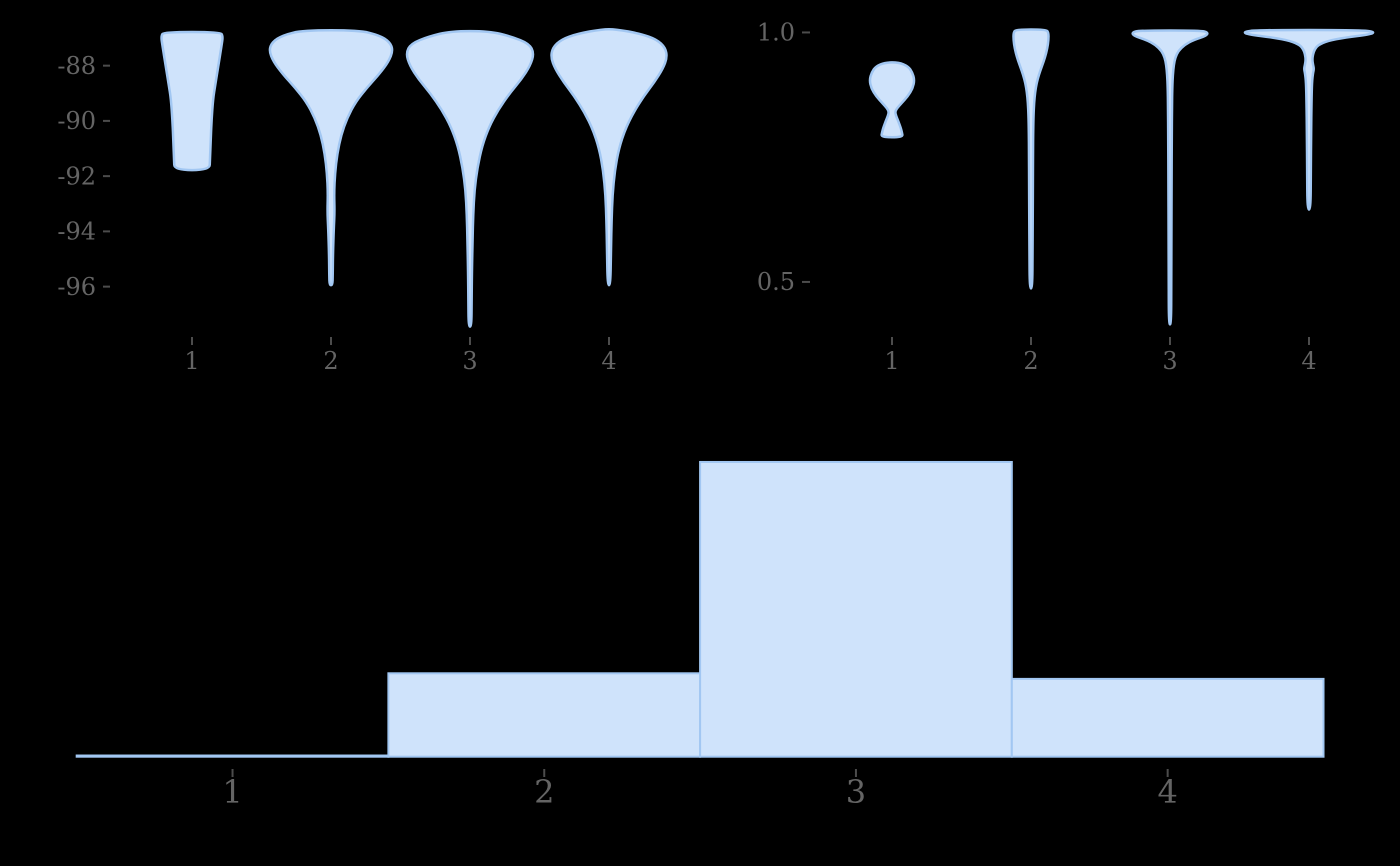  Describe the element at coordinates (76, 232) in the screenshot. I see `y-tick-label: -94` at that location.